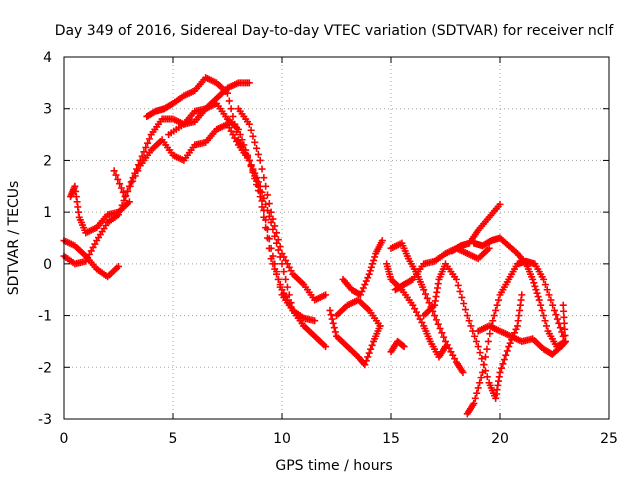 This screenshot has width=640, height=480. Describe the element at coordinates (47, 161) in the screenshot. I see `y-tick-label: 2` at that location.